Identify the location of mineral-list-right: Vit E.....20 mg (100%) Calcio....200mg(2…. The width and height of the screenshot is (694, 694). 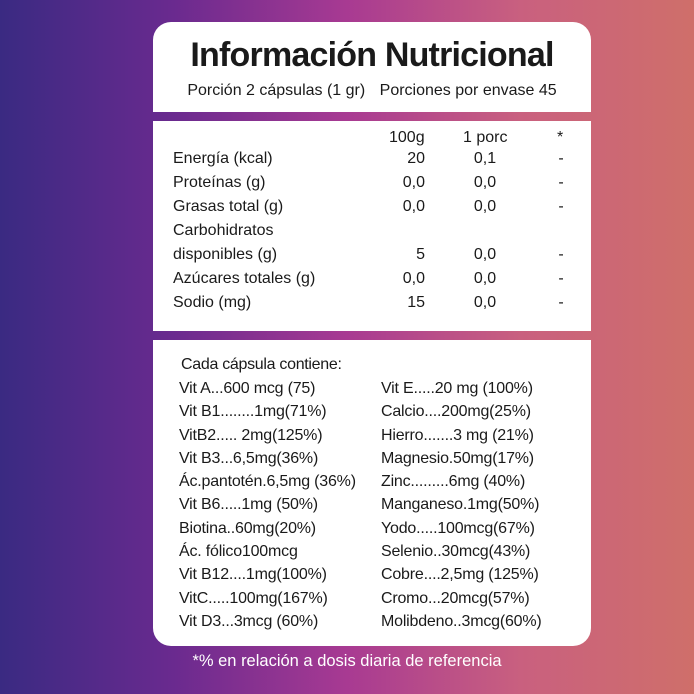
(461, 508).